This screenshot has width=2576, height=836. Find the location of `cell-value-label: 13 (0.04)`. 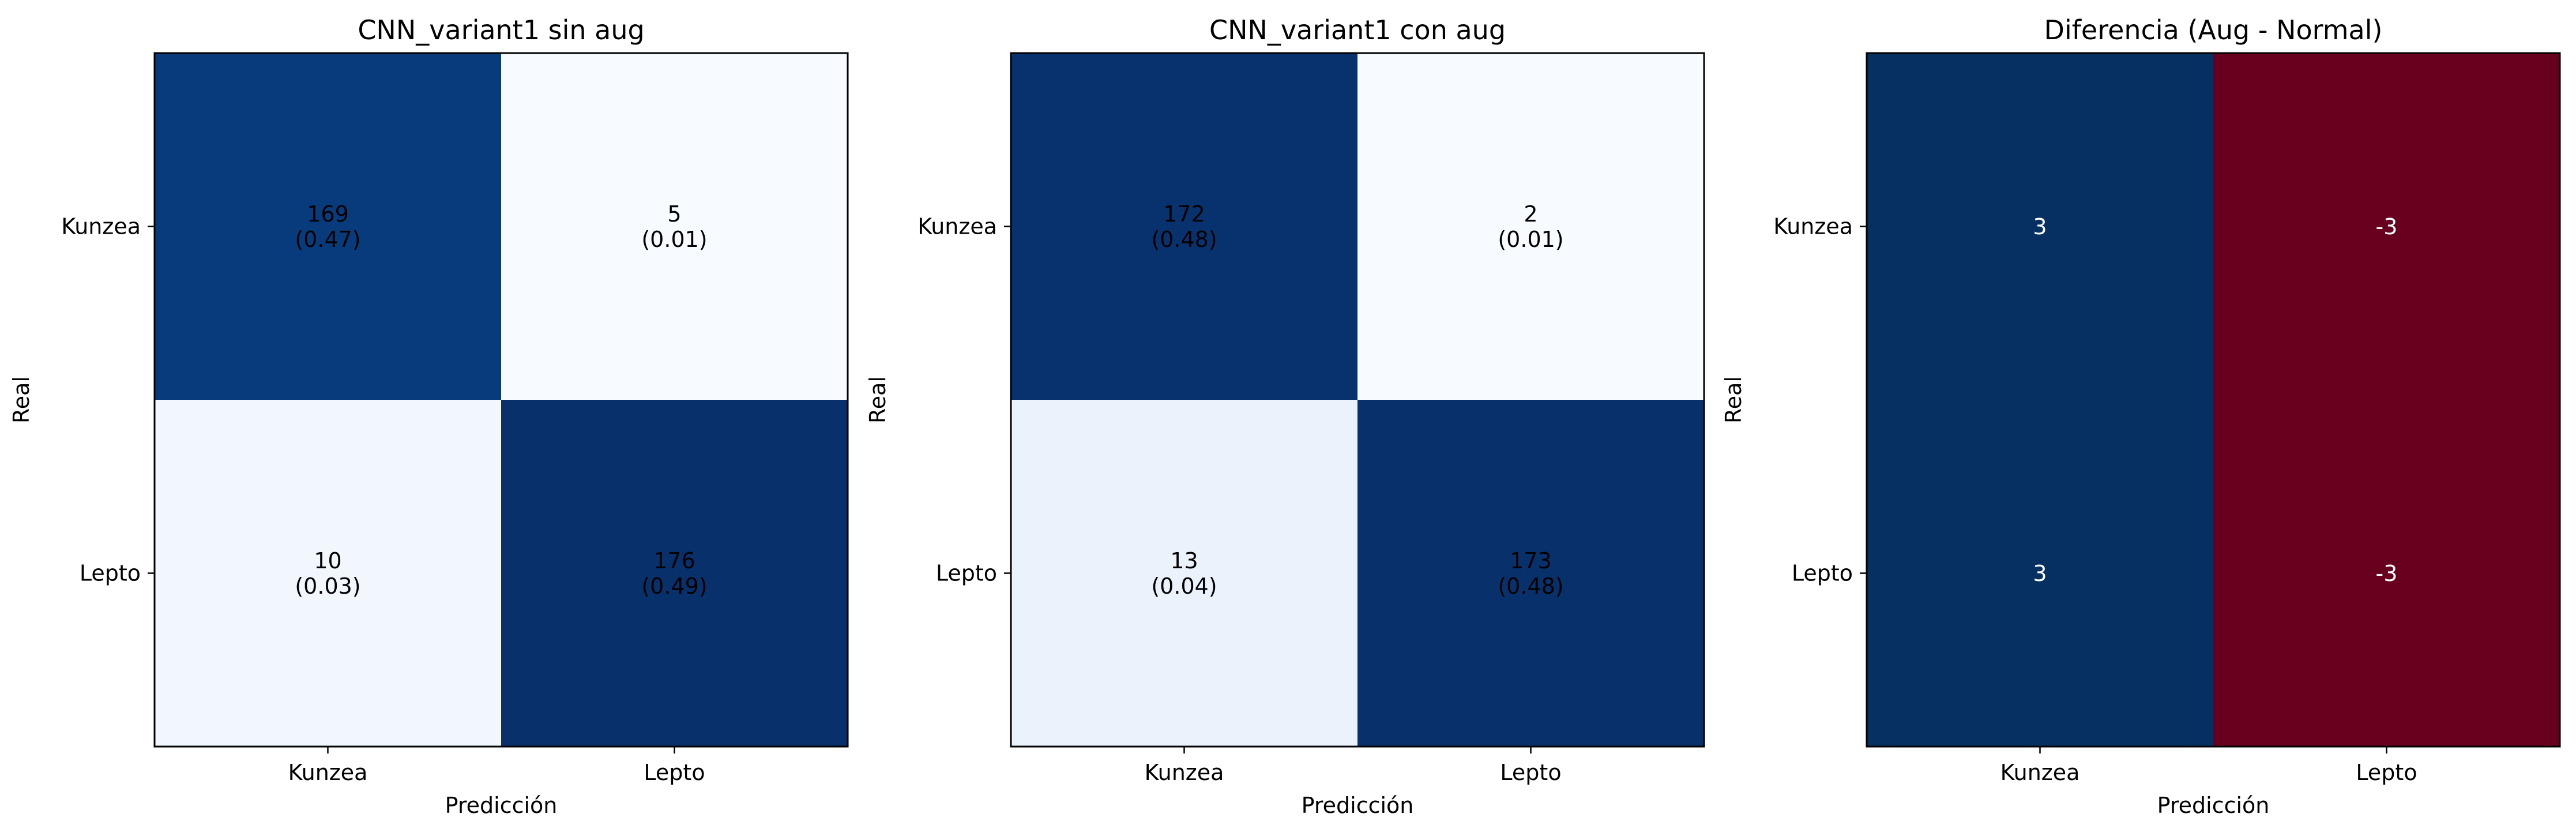

cell-value-label: 13 (0.04) is located at coordinates (1184, 573).